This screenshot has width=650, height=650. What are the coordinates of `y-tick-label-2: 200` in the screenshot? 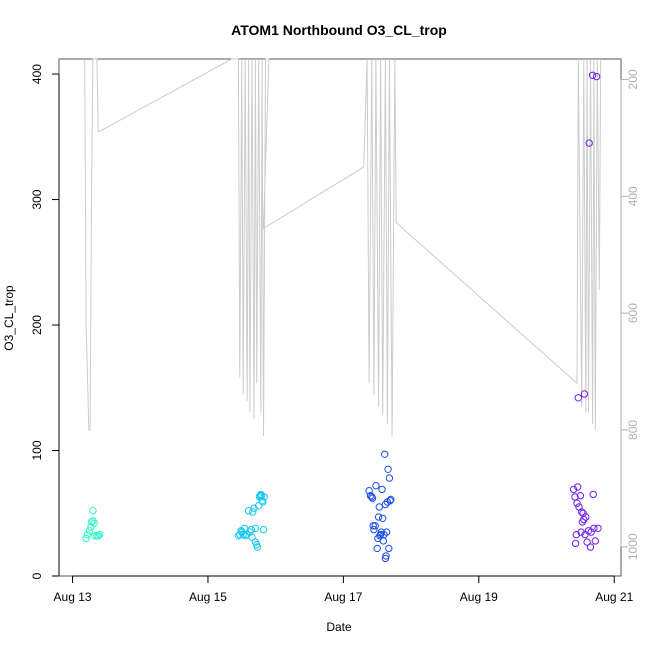 It's located at (37, 325).